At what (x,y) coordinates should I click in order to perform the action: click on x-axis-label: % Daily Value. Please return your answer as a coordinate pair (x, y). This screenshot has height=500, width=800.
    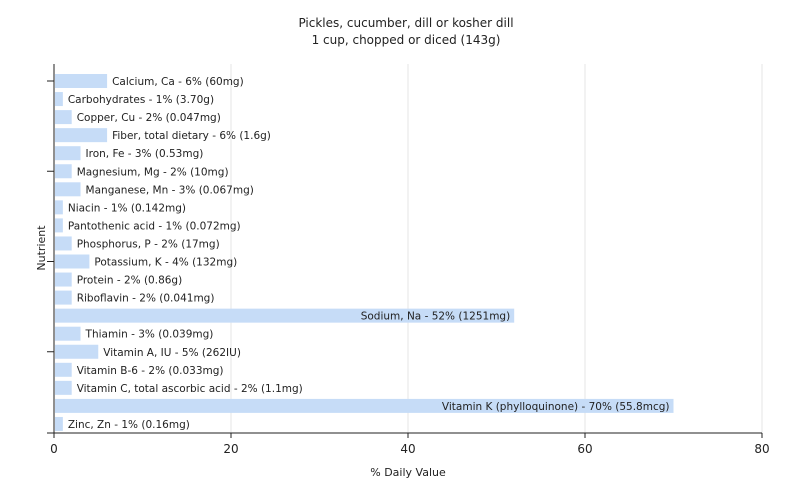
    Looking at the image, I should click on (408, 472).